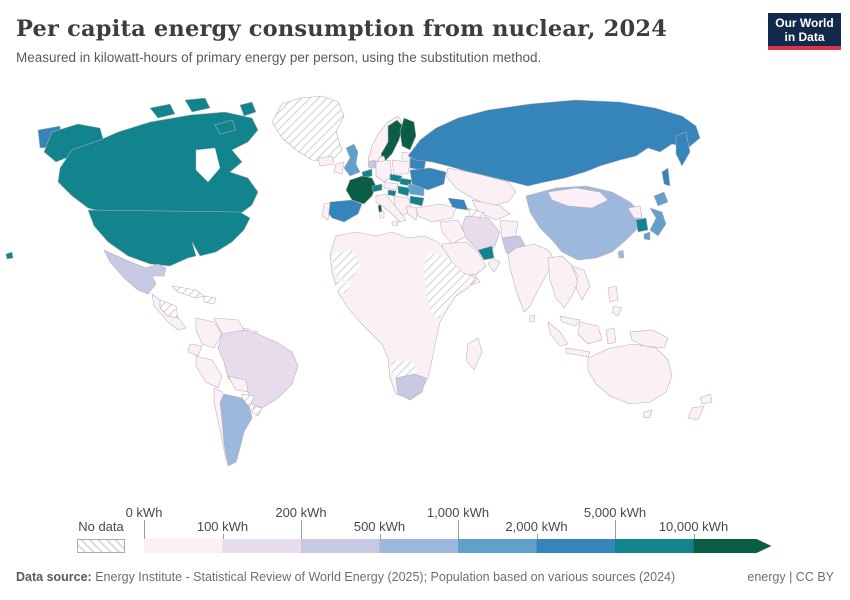 The width and height of the screenshot is (850, 600). What do you see at coordinates (372, 164) in the screenshot?
I see `country-netherlands` at bounding box center [372, 164].